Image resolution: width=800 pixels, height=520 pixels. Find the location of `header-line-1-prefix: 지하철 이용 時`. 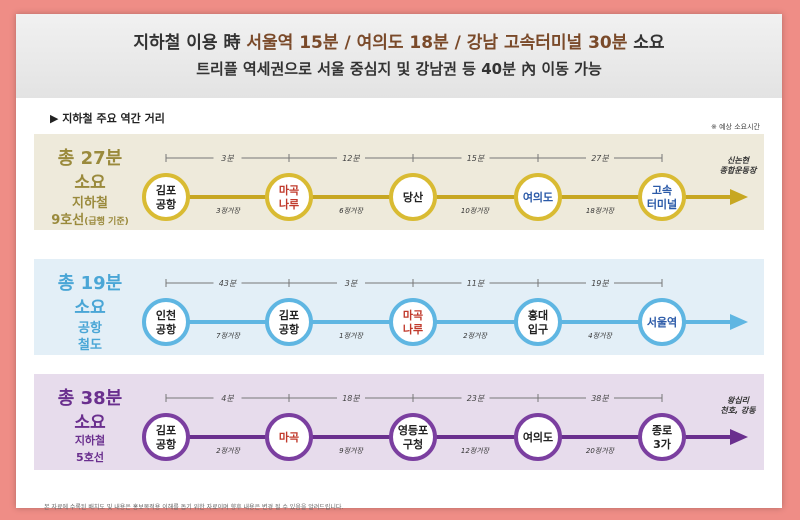

header-line-1-prefix: 지하철 이용 時 is located at coordinates (190, 43).